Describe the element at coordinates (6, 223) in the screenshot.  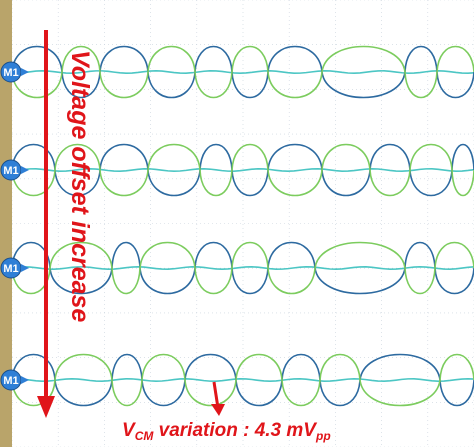
I see `left-ruler-bar` at that location.